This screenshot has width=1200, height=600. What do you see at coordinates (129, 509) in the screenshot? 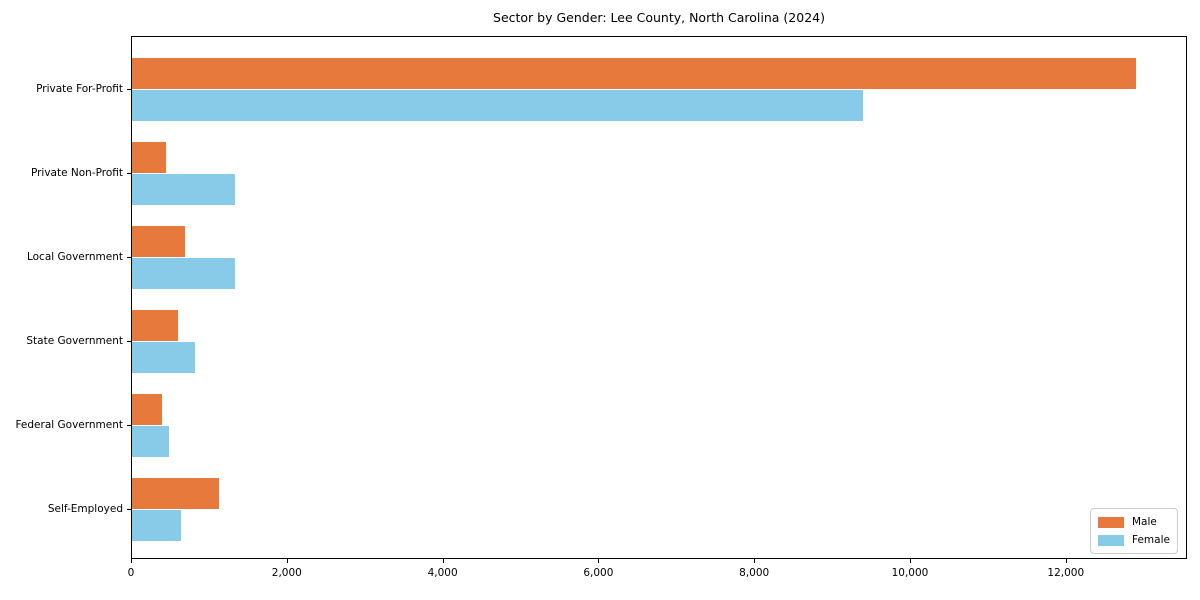
I see `y-tick-self-employed` at bounding box center [129, 509].